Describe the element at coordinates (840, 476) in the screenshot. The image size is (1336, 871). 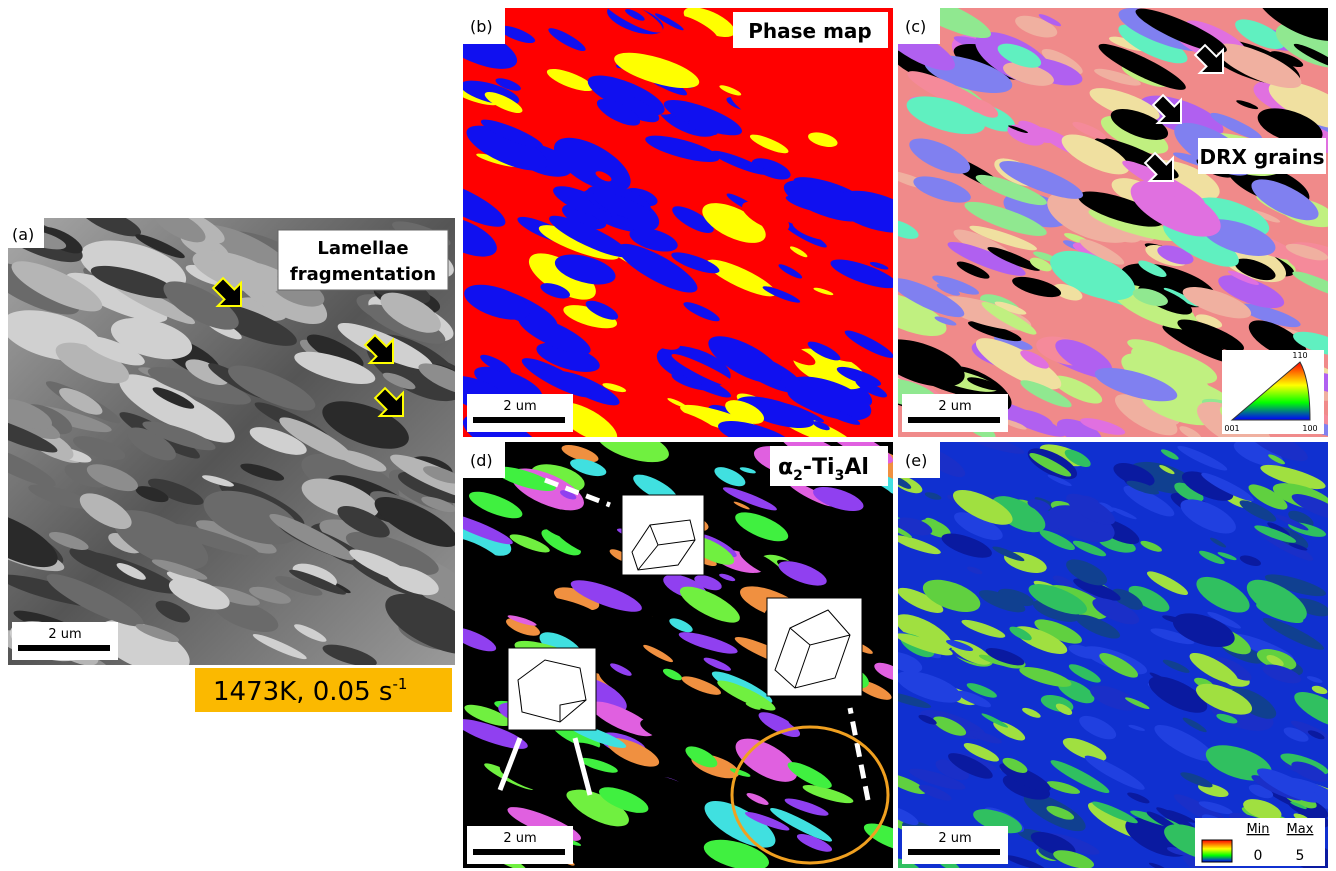
I see `subscript: 3` at that location.